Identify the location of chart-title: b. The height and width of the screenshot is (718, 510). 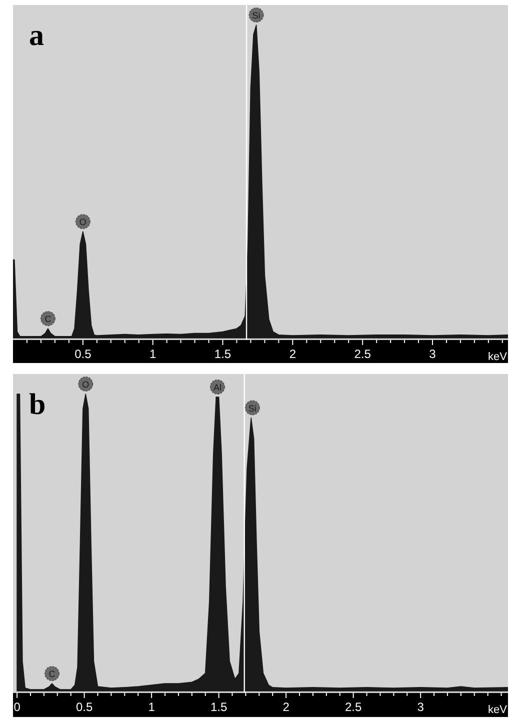
(37, 404).